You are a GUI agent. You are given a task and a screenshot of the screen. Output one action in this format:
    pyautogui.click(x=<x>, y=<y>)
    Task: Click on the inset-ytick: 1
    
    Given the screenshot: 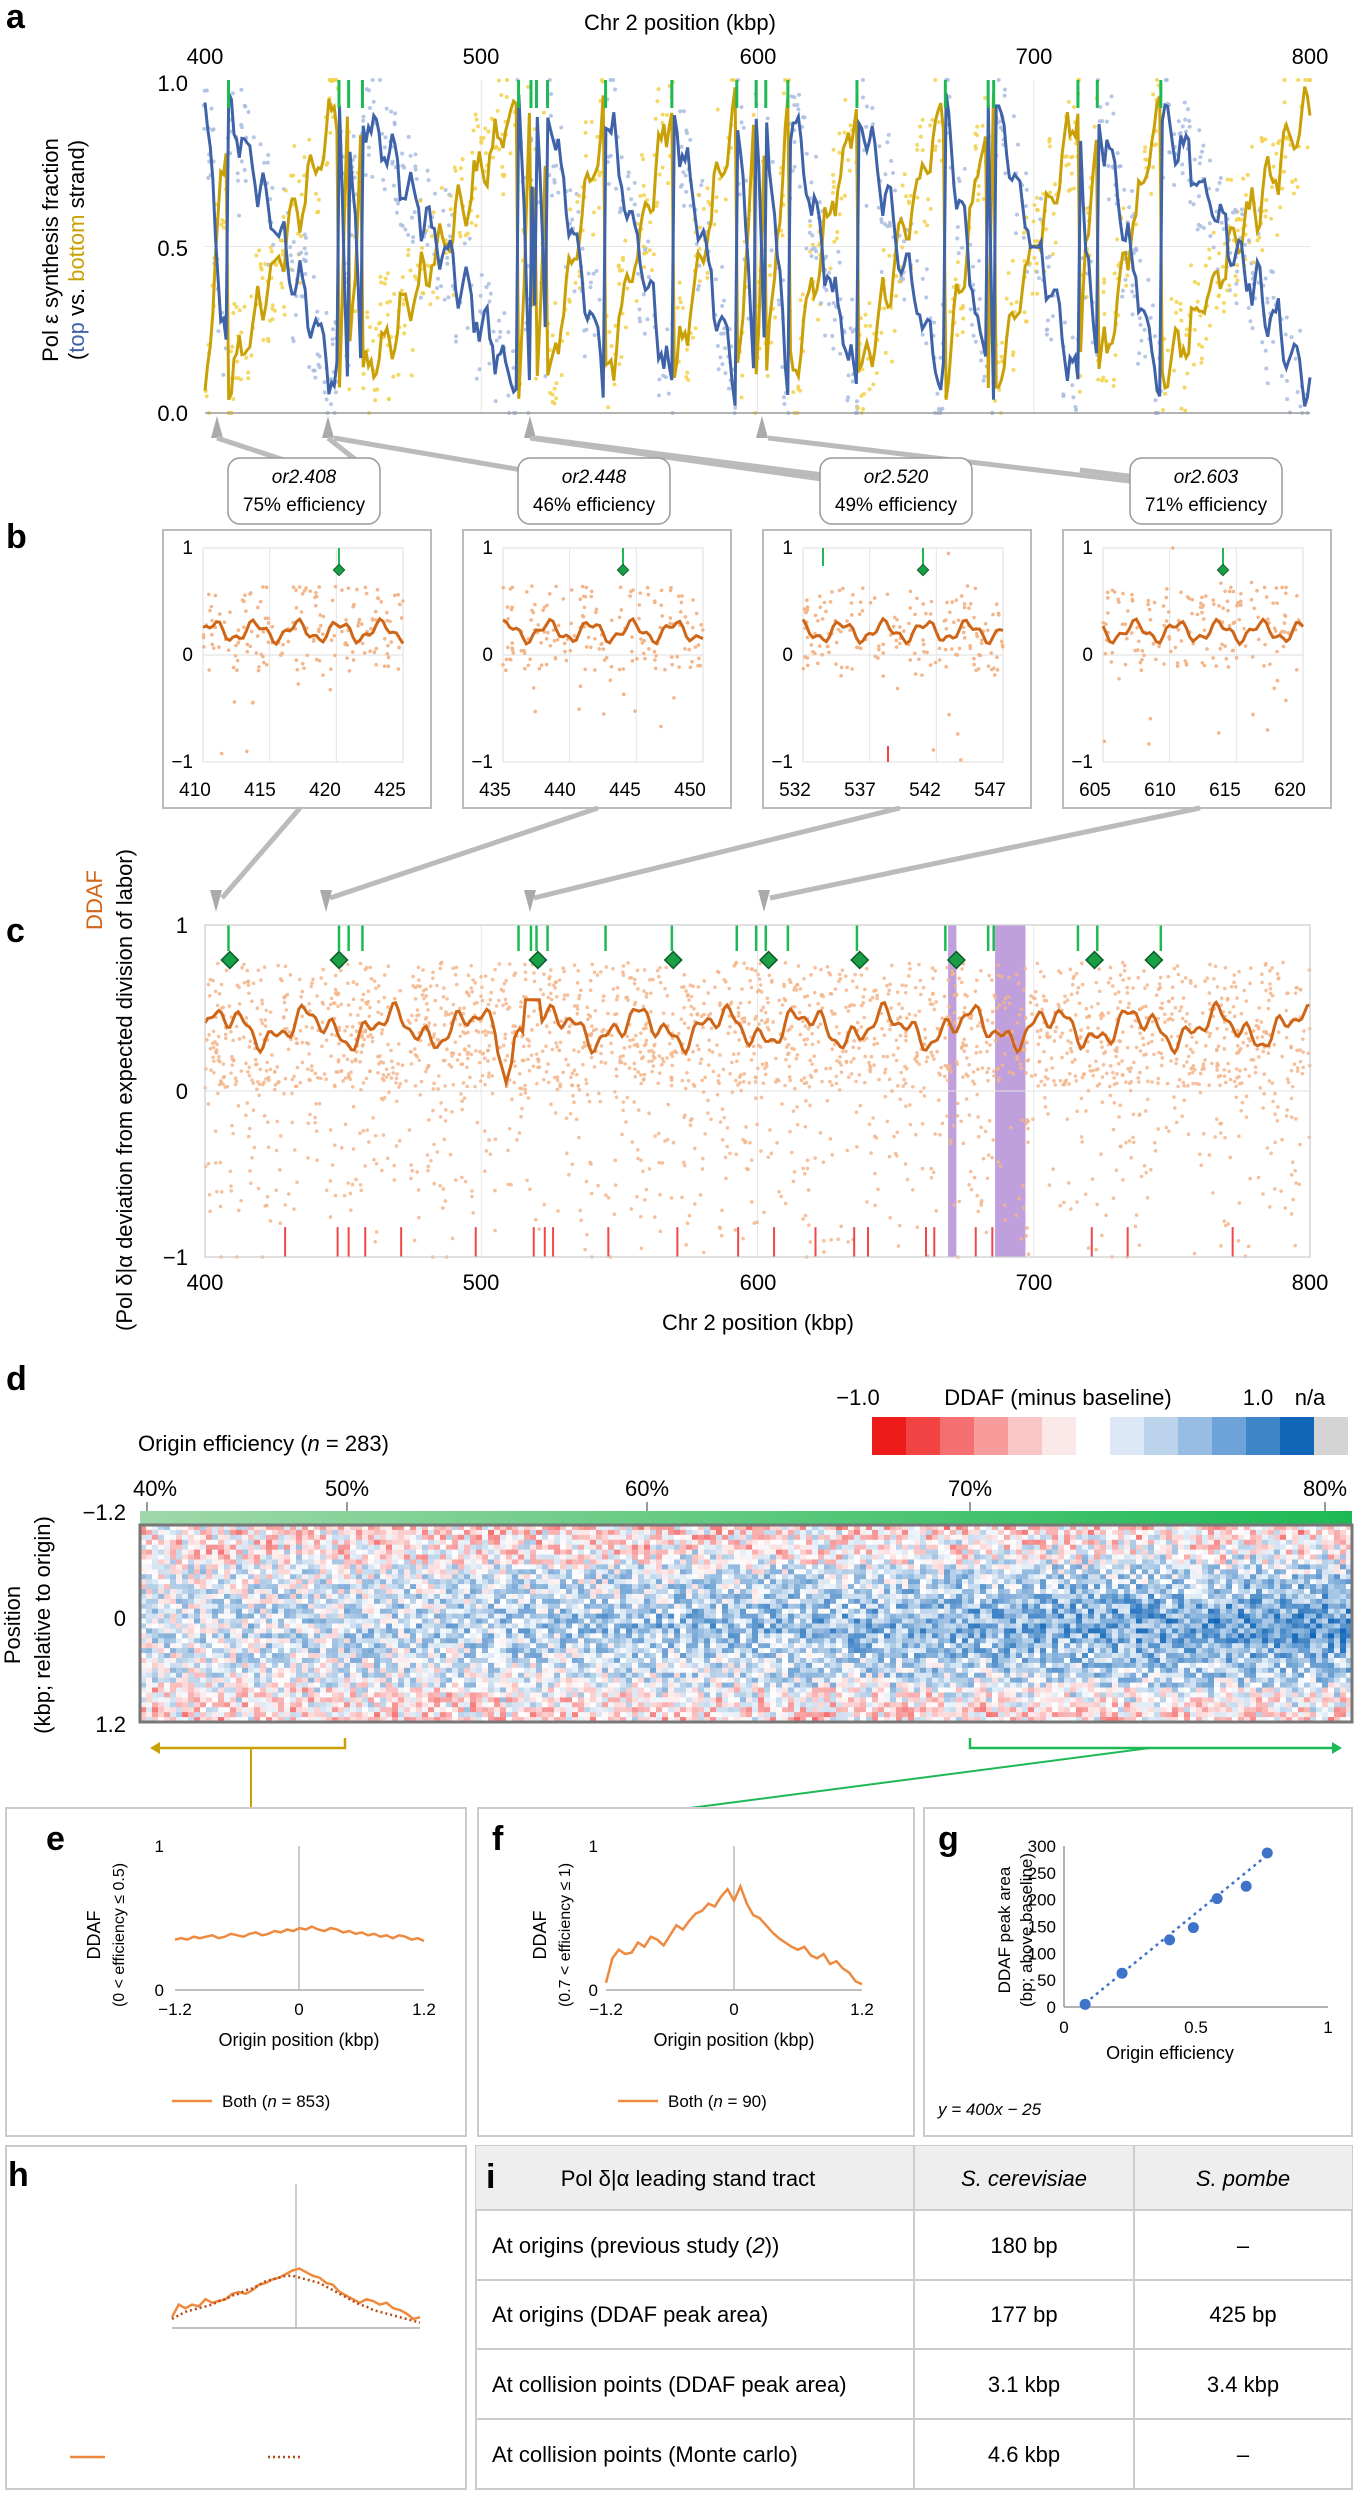 What is the action you would take?
    pyautogui.click(x=187, y=548)
    